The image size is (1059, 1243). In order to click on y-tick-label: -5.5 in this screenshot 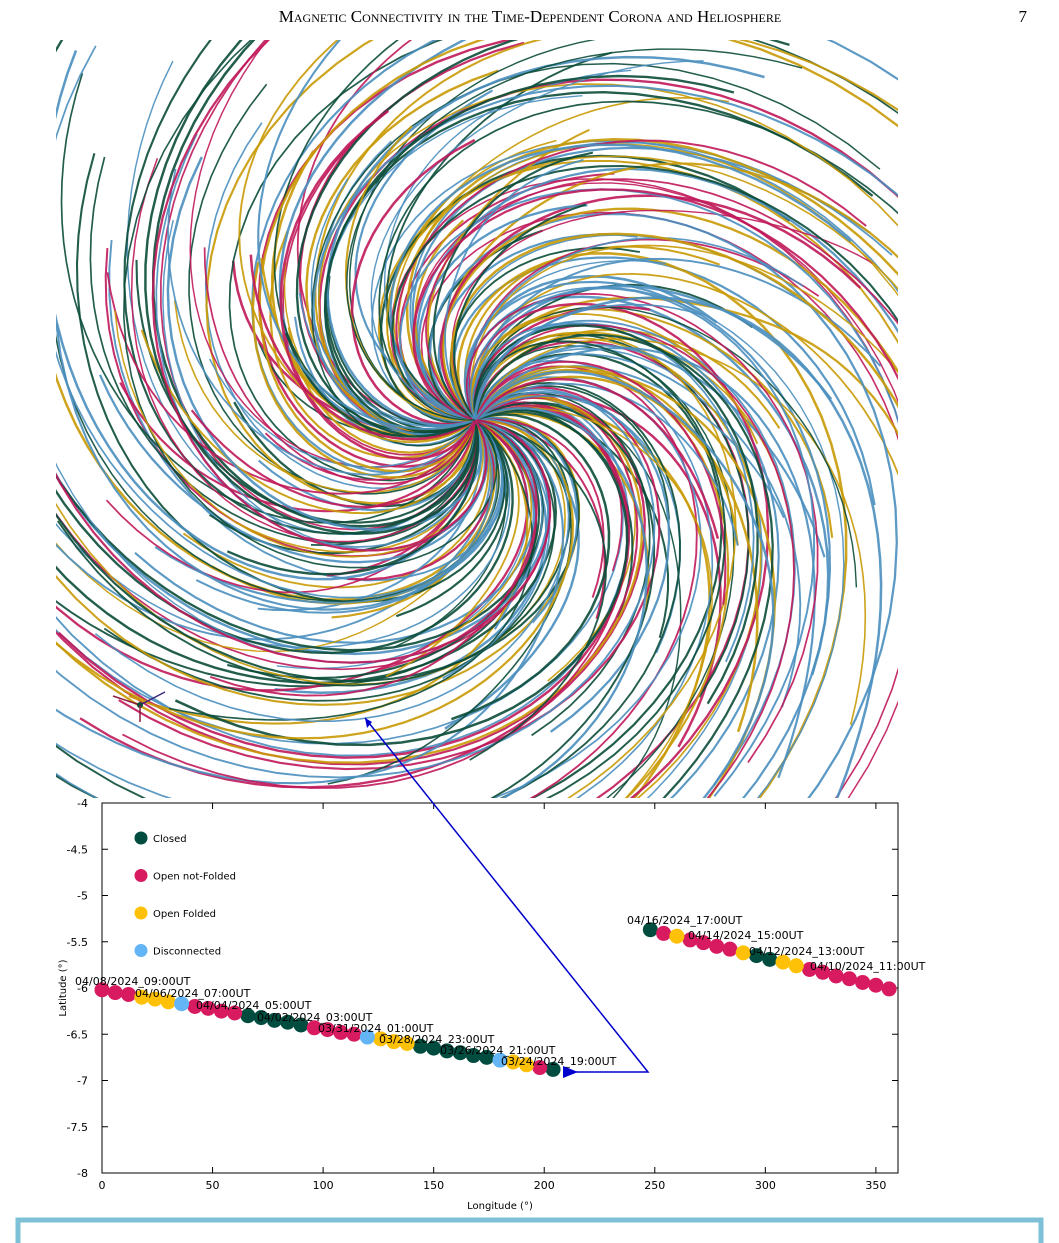, I will do `click(77, 942)`.